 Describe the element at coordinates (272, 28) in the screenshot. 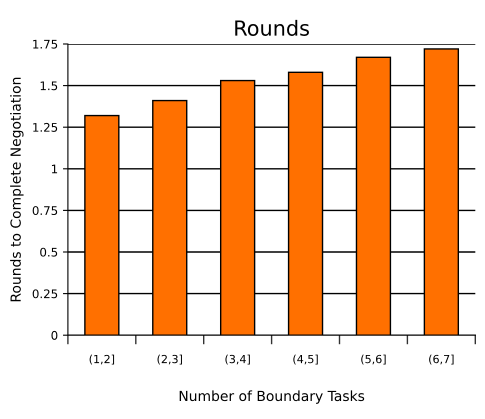

I see `chart-title: Rounds` at that location.